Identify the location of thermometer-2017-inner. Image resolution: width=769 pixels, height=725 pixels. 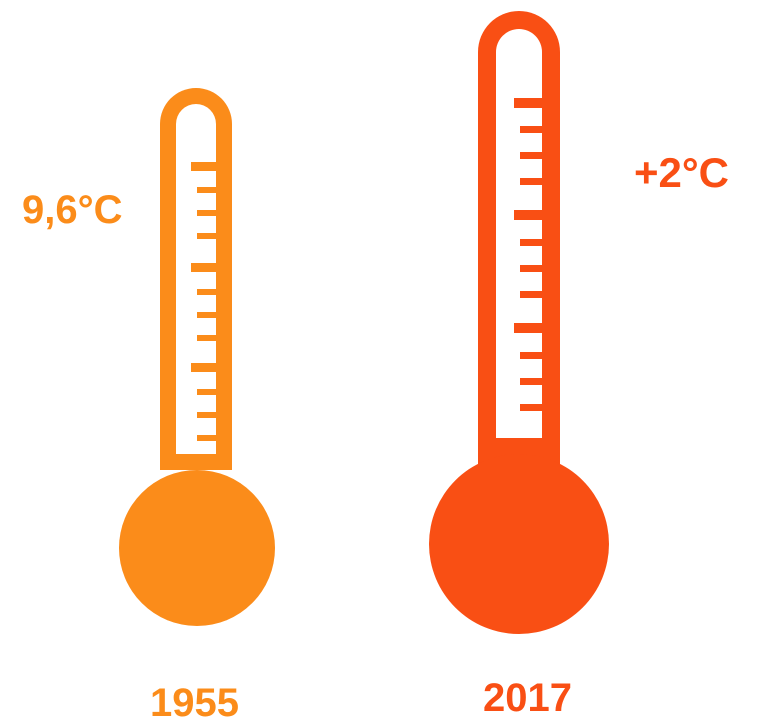
(519, 233).